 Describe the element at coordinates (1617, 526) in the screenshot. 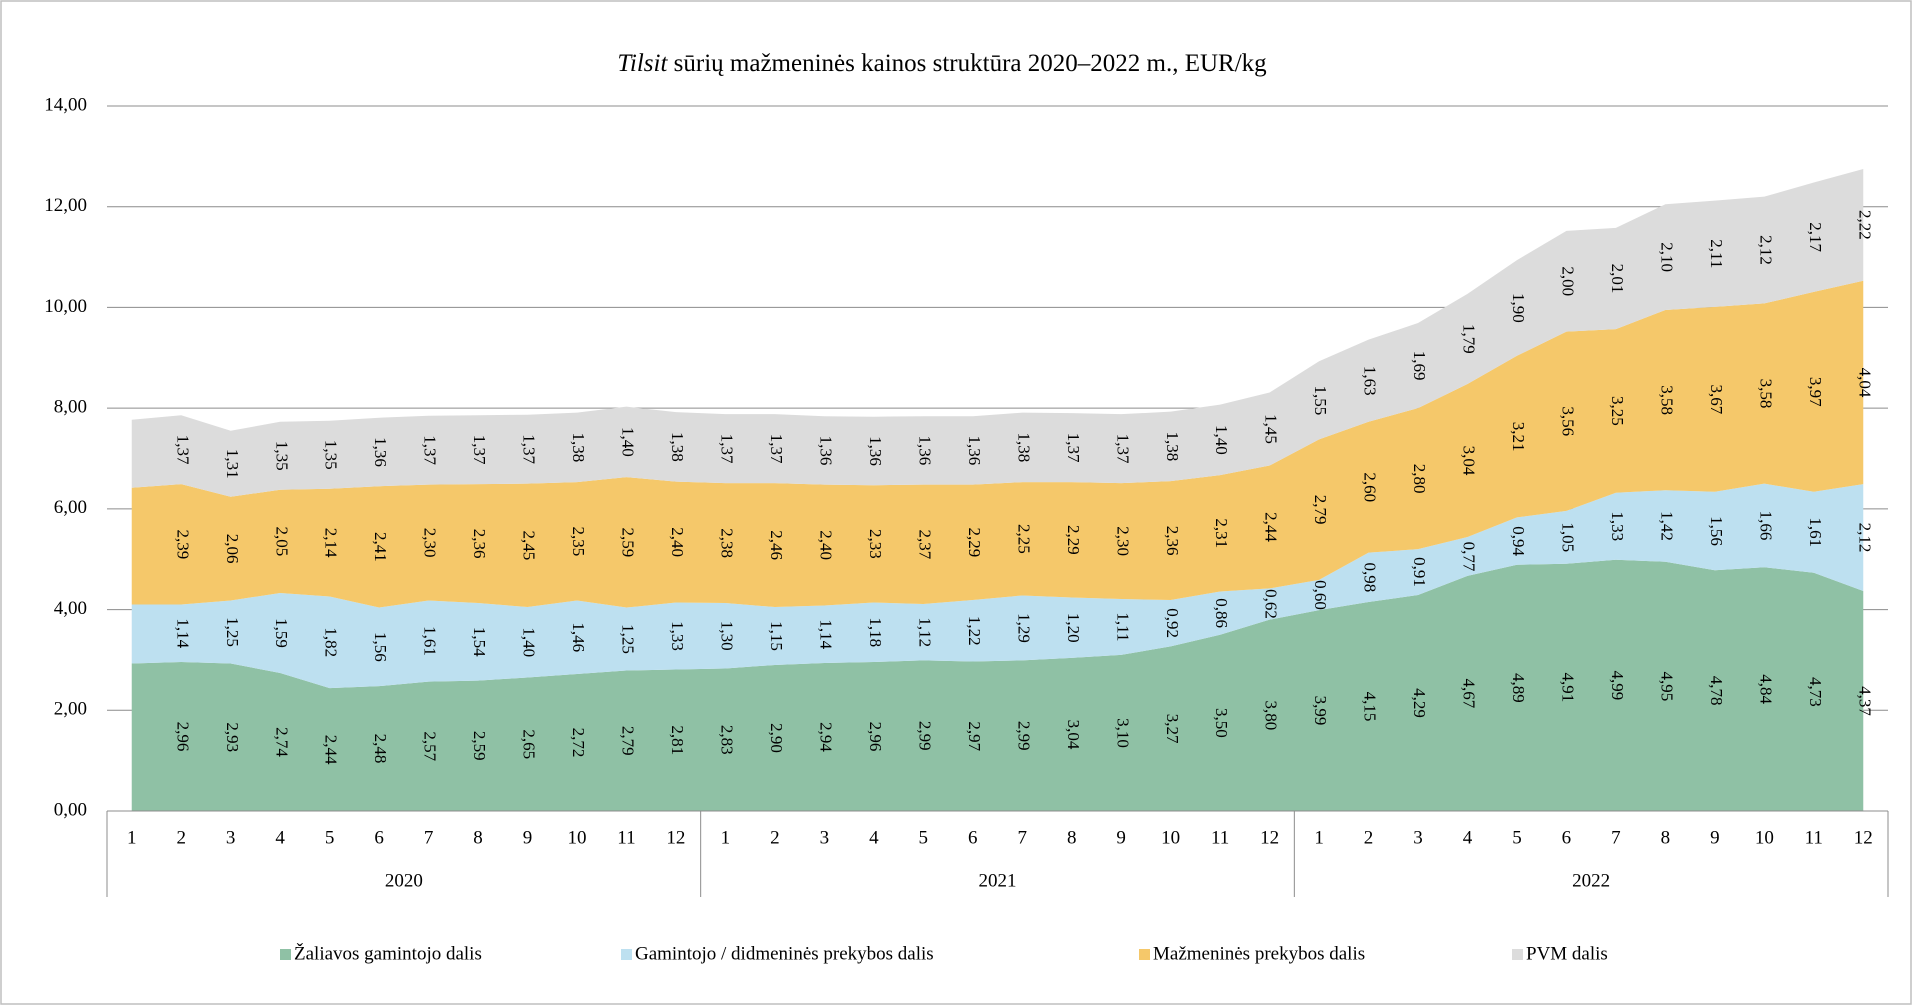

I see `data-label: 1,33` at that location.